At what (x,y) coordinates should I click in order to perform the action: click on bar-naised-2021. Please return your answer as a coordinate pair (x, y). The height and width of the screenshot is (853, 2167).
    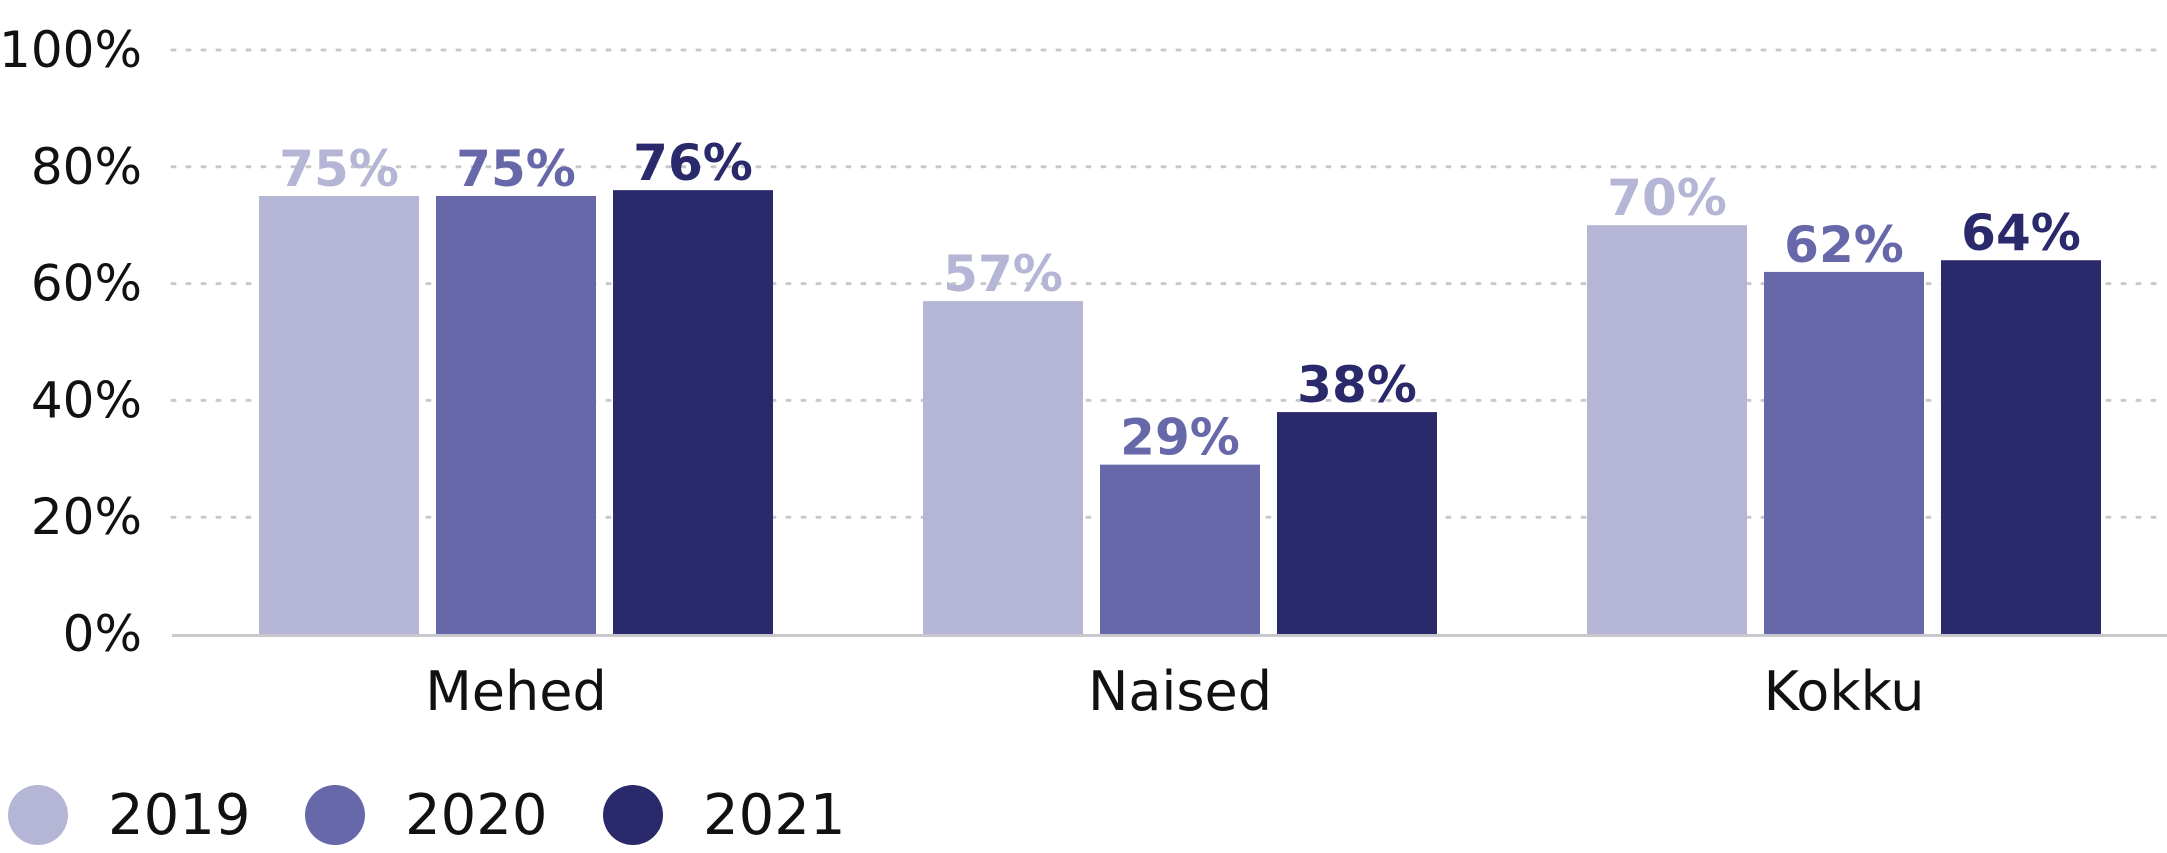
    Looking at the image, I should click on (1357, 523).